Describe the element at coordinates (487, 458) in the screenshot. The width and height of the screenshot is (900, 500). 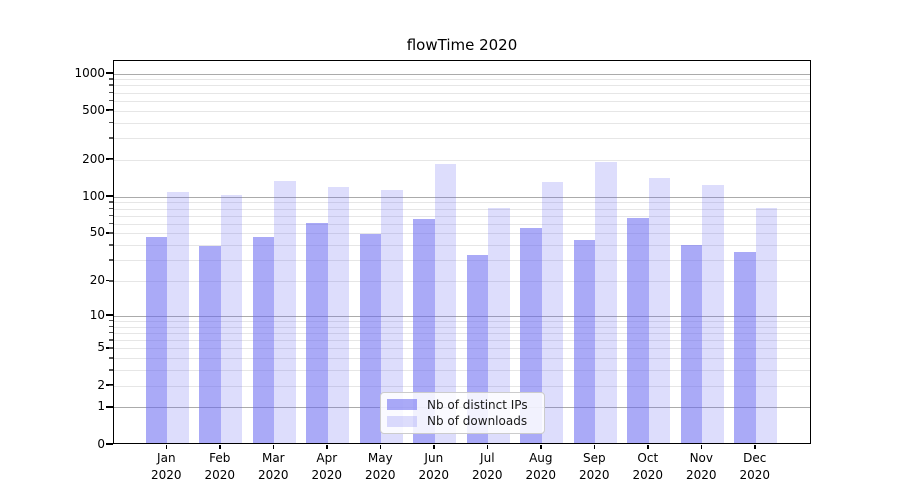
I see `x-label-month: Jul` at that location.